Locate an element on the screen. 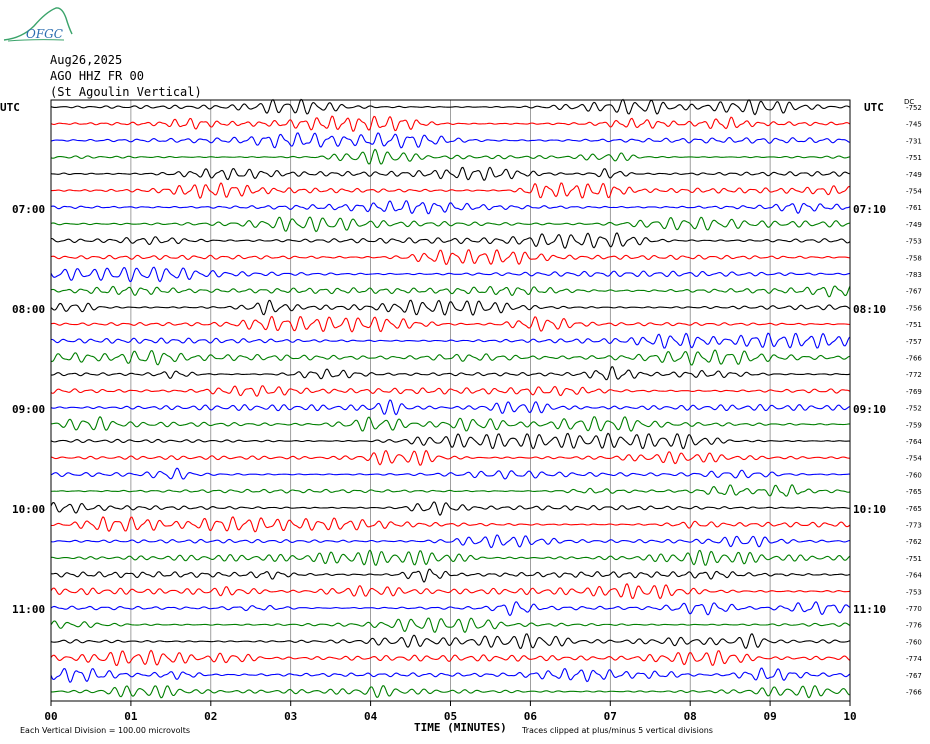 The width and height of the screenshot is (930, 744). hour-label-right: 09:10 is located at coordinates (870, 409).